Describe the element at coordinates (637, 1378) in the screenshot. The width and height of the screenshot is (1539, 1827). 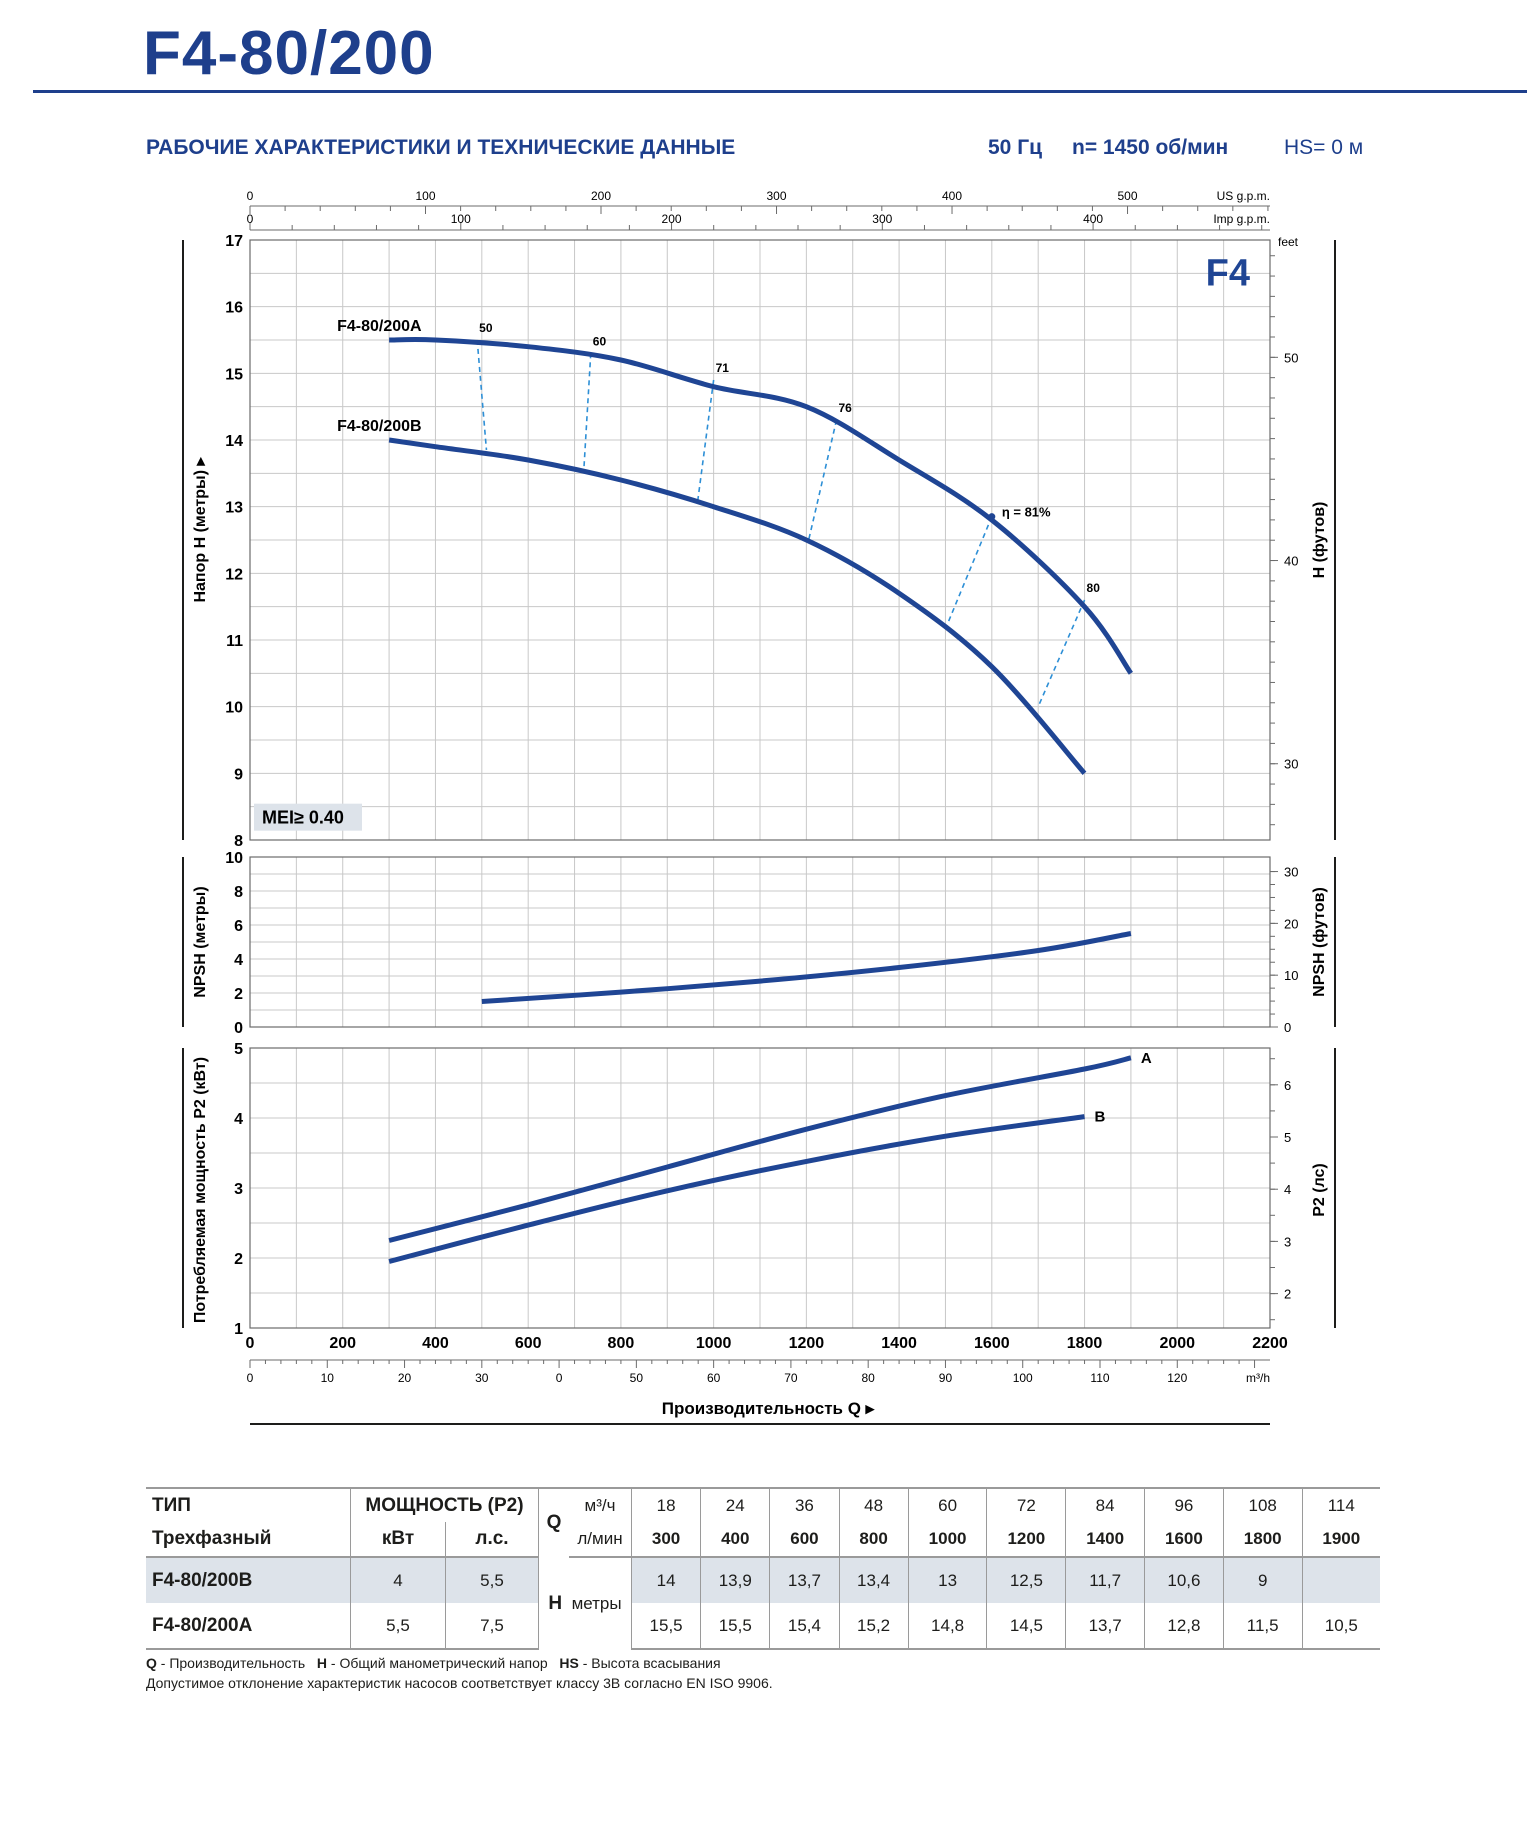
I see `m3h-tick-label: 50` at that location.